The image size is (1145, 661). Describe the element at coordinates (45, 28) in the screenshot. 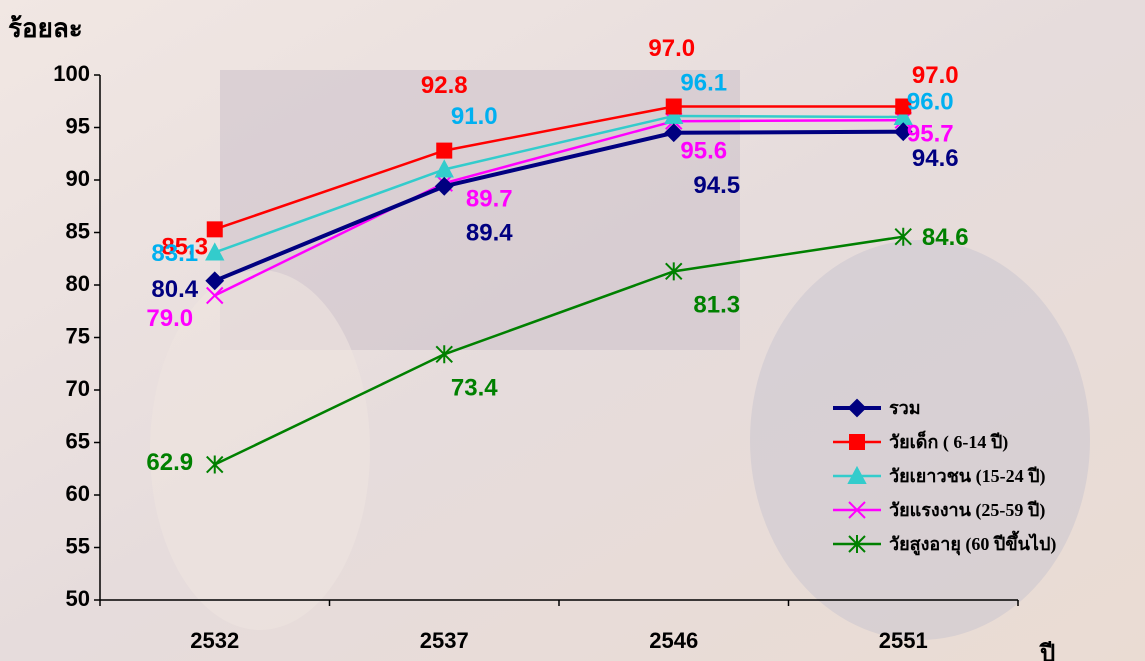

I see `y-axis-title: ร้อยละ` at that location.